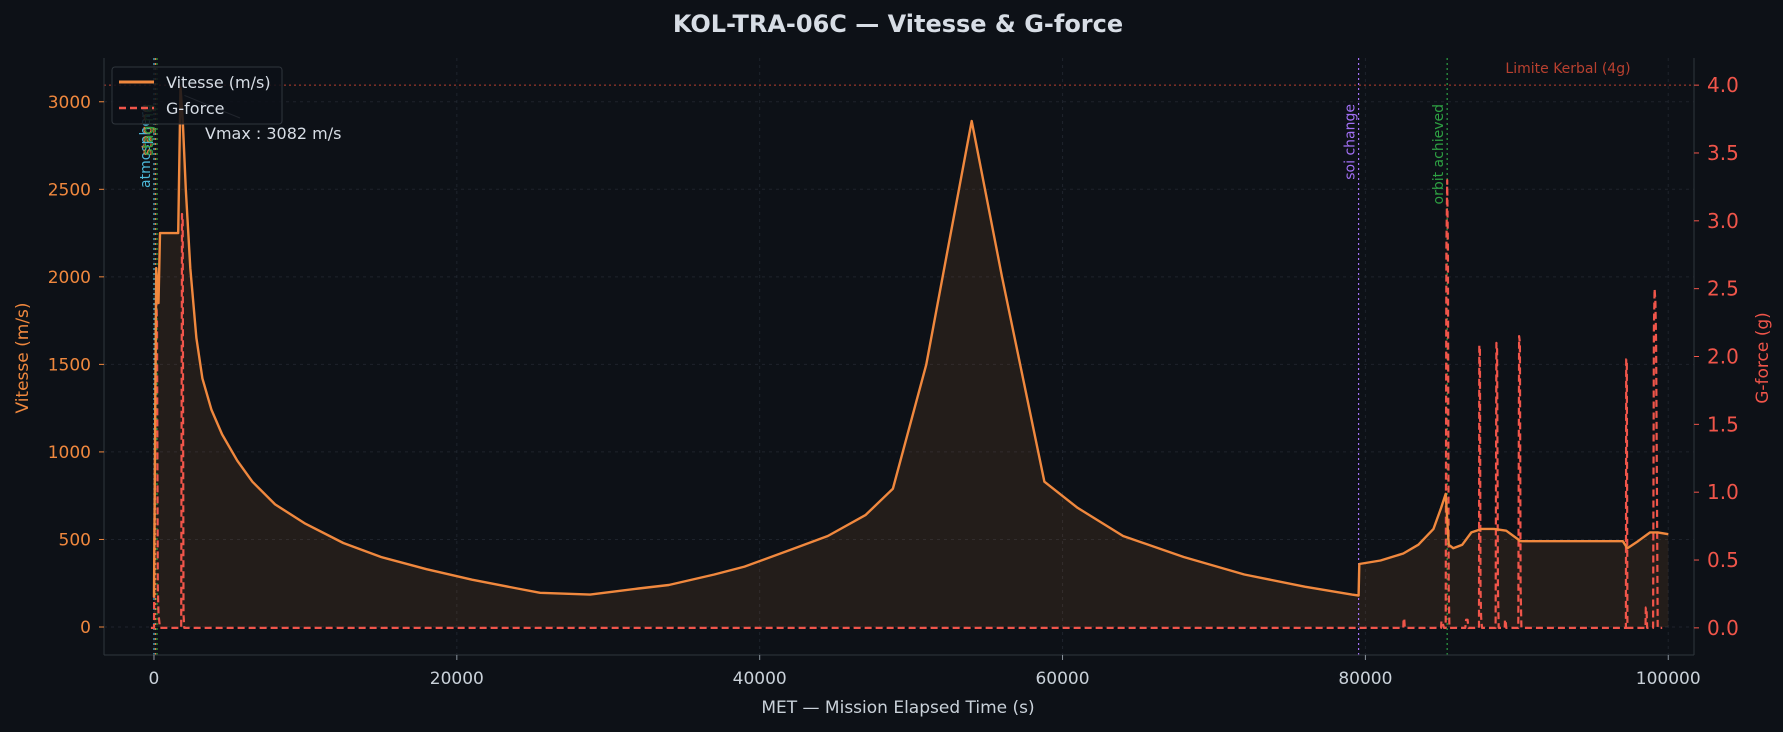  I want to click on y-left-tick-label: 2000, so click(69, 278).